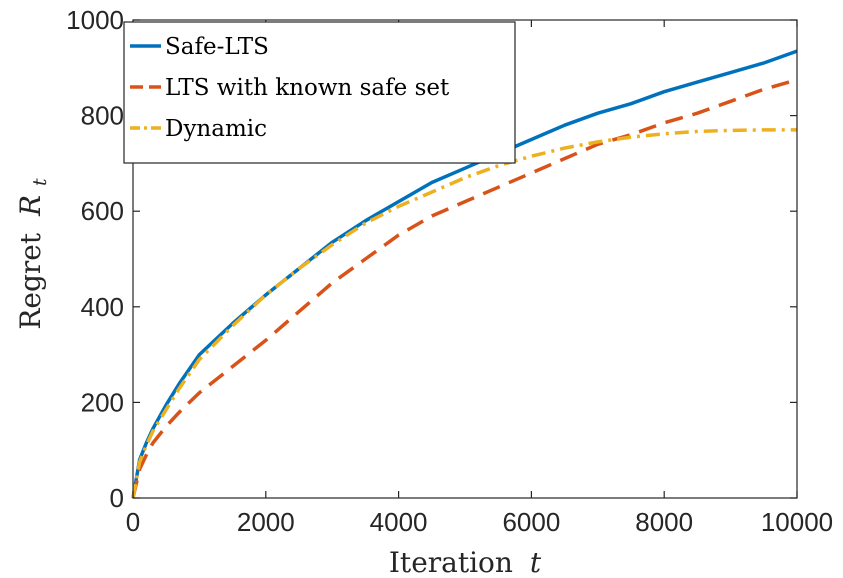 The image size is (843, 578). What do you see at coordinates (102, 211) in the screenshot?
I see `y-tick-label: 600` at bounding box center [102, 211].